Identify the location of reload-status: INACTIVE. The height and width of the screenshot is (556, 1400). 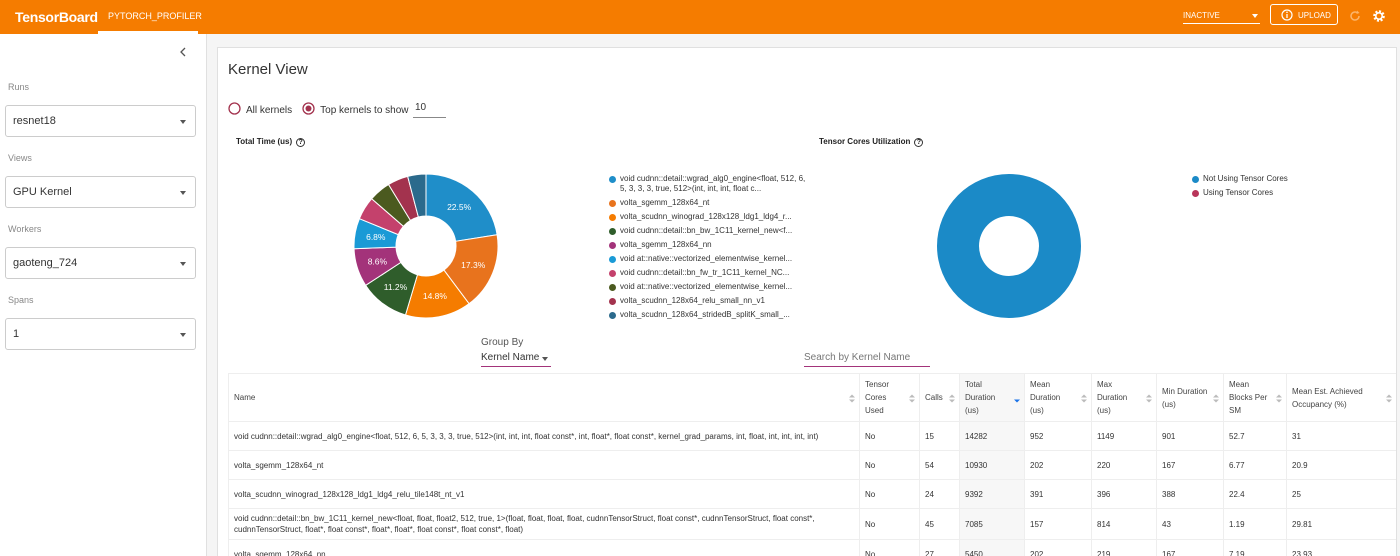
(1201, 15).